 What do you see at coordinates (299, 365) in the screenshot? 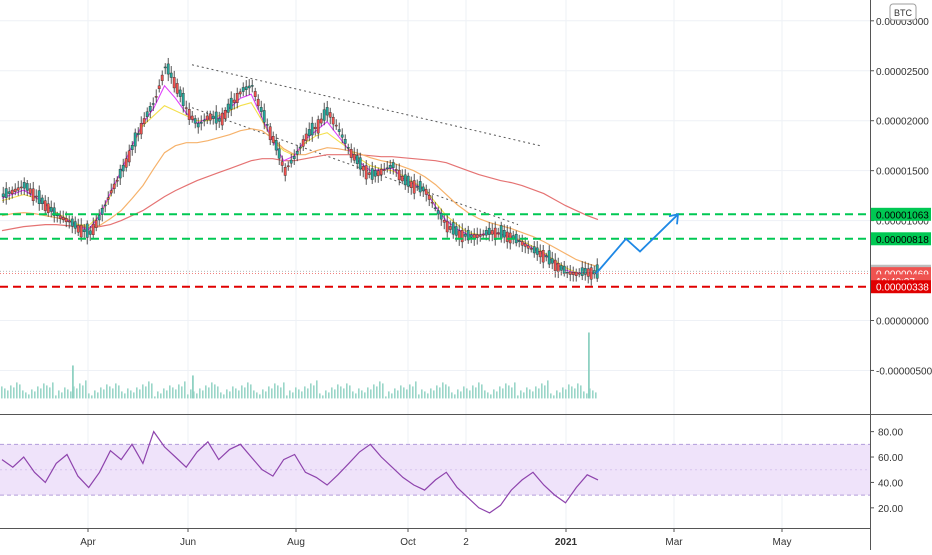
I see `volume-bars` at bounding box center [299, 365].